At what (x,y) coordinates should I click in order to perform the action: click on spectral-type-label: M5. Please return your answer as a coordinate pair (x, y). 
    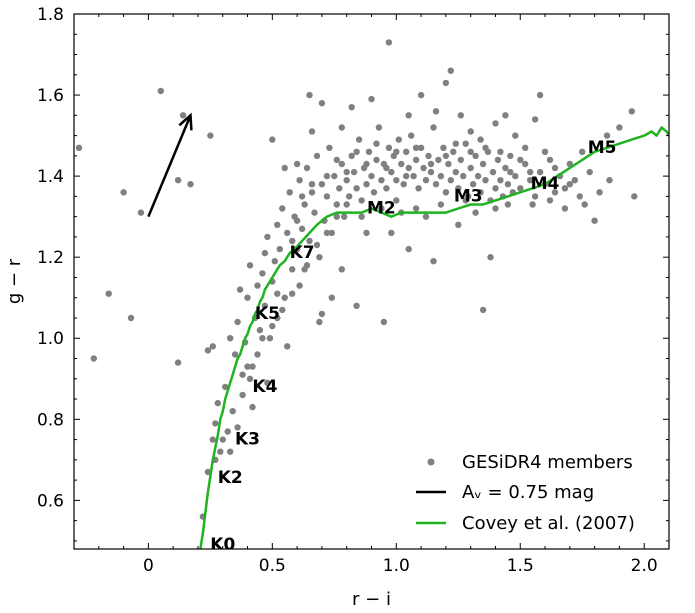
    Looking at the image, I should click on (602, 148).